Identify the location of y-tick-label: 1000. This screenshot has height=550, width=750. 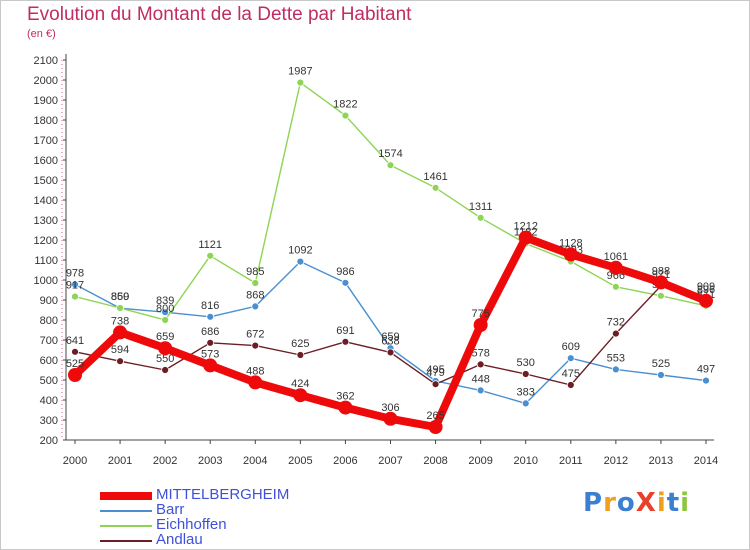
(46, 281).